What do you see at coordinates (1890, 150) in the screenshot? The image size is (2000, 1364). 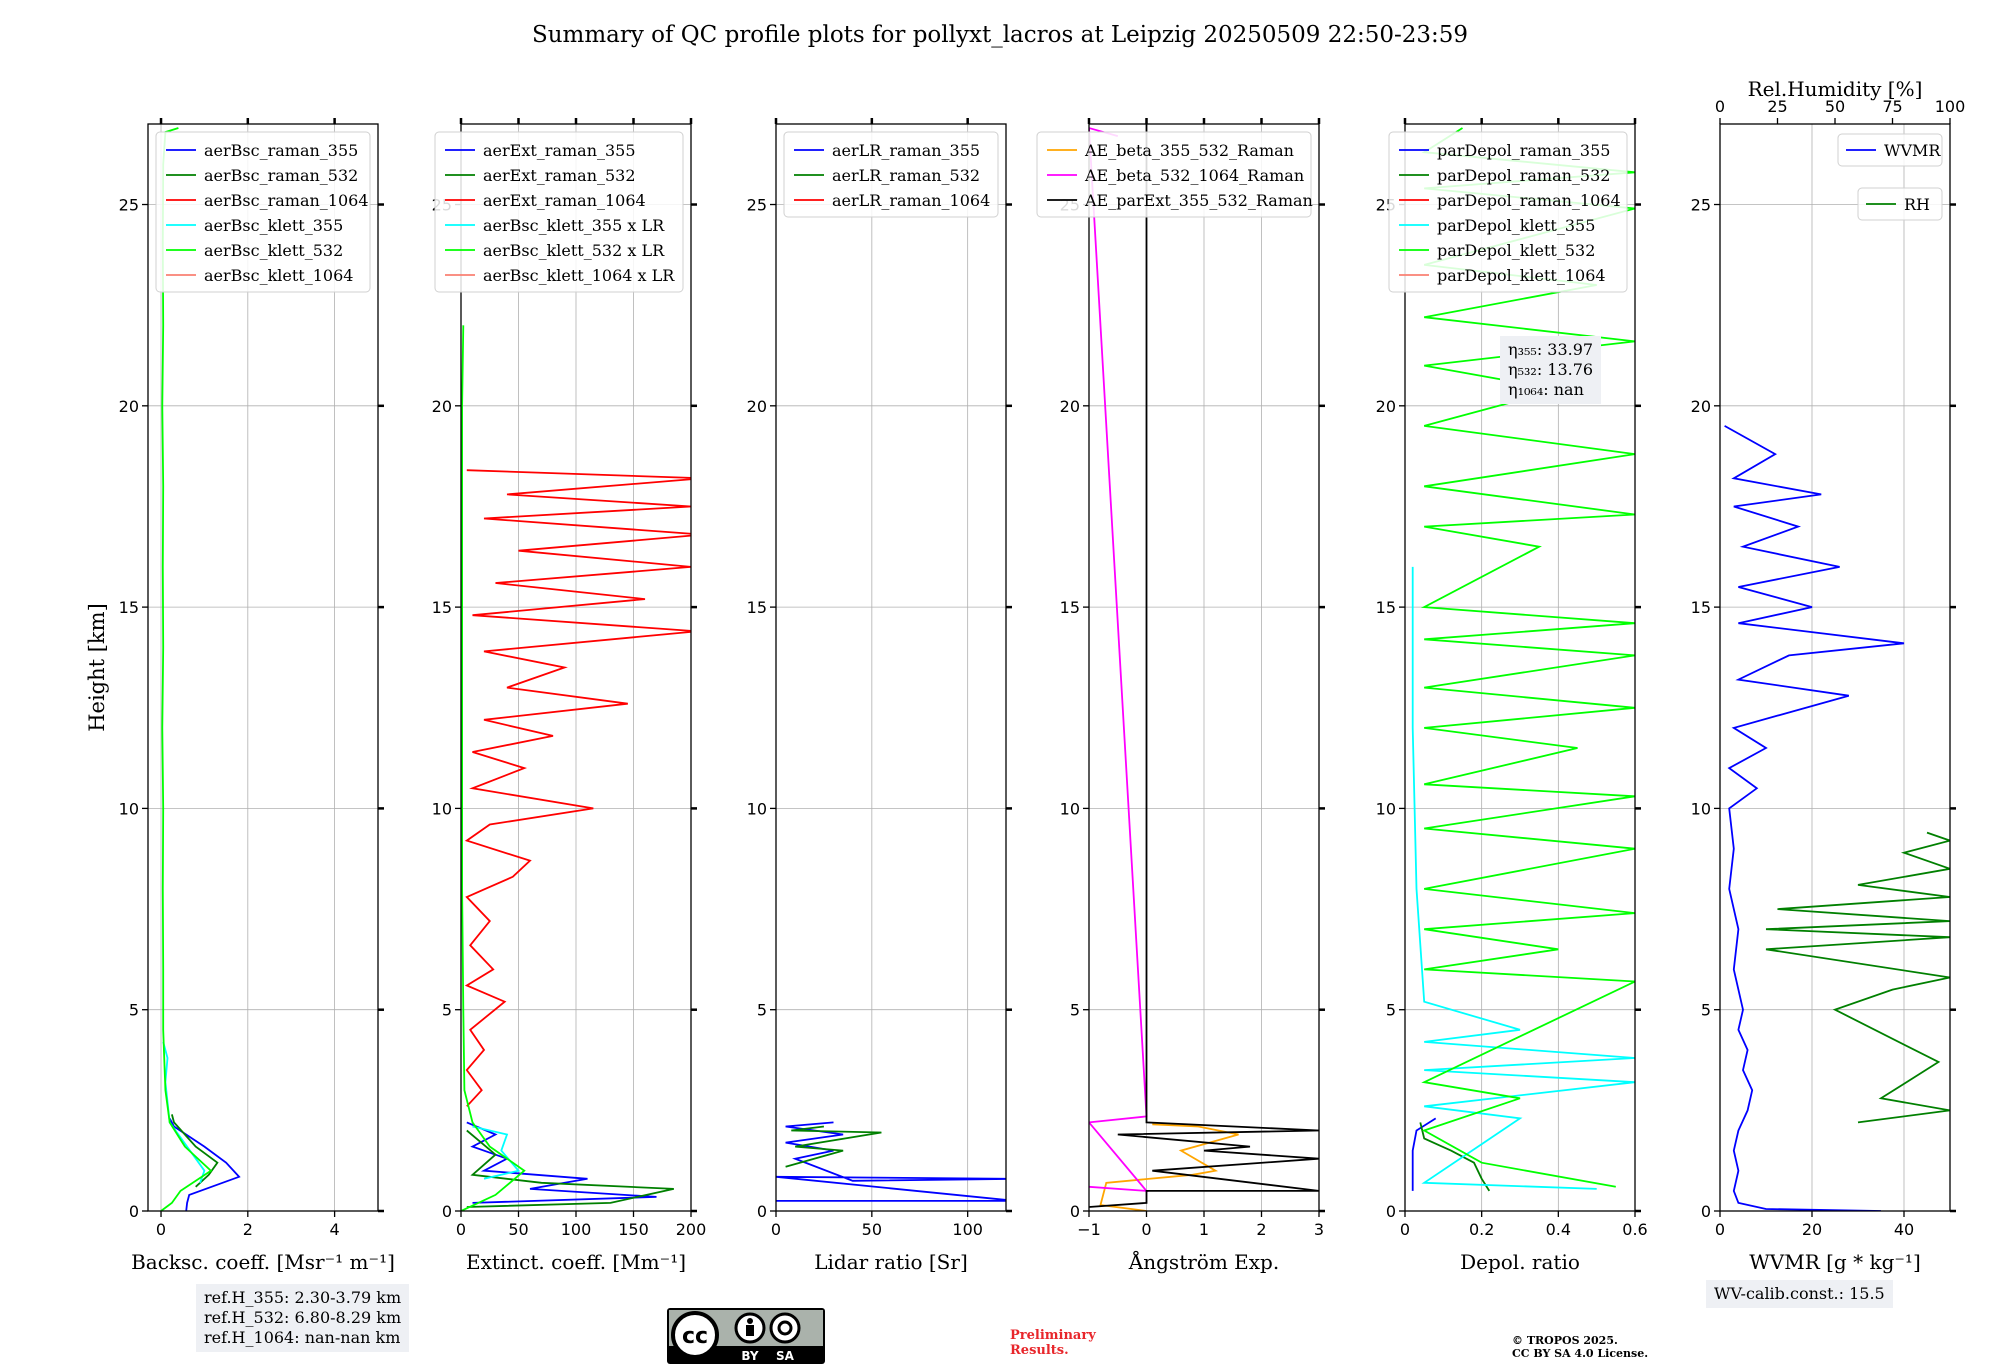 I see `legend-box-WVMR` at bounding box center [1890, 150].